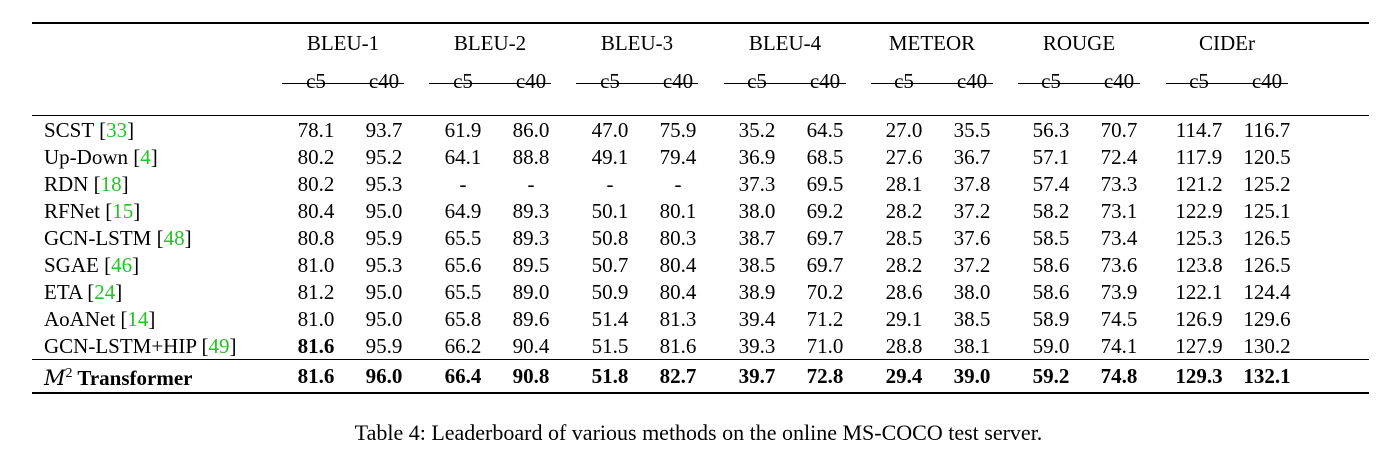 The width and height of the screenshot is (1397, 449). What do you see at coordinates (610, 130) in the screenshot?
I see `cell-value: 47.0` at bounding box center [610, 130].